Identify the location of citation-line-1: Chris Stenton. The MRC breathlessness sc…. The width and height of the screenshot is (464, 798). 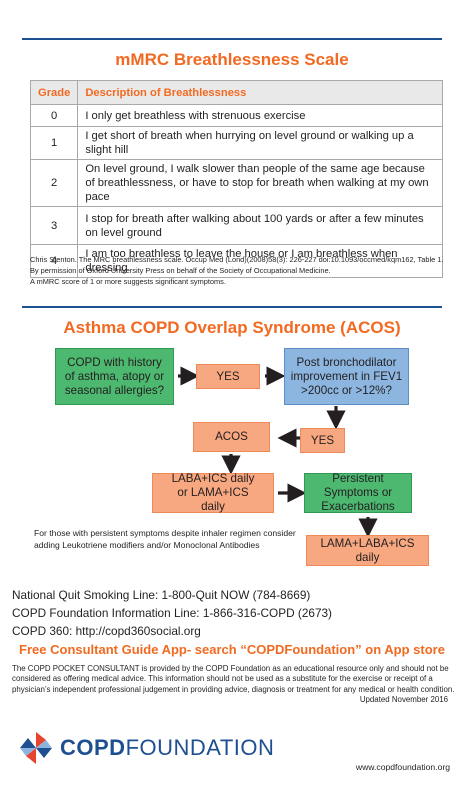
(237, 259).